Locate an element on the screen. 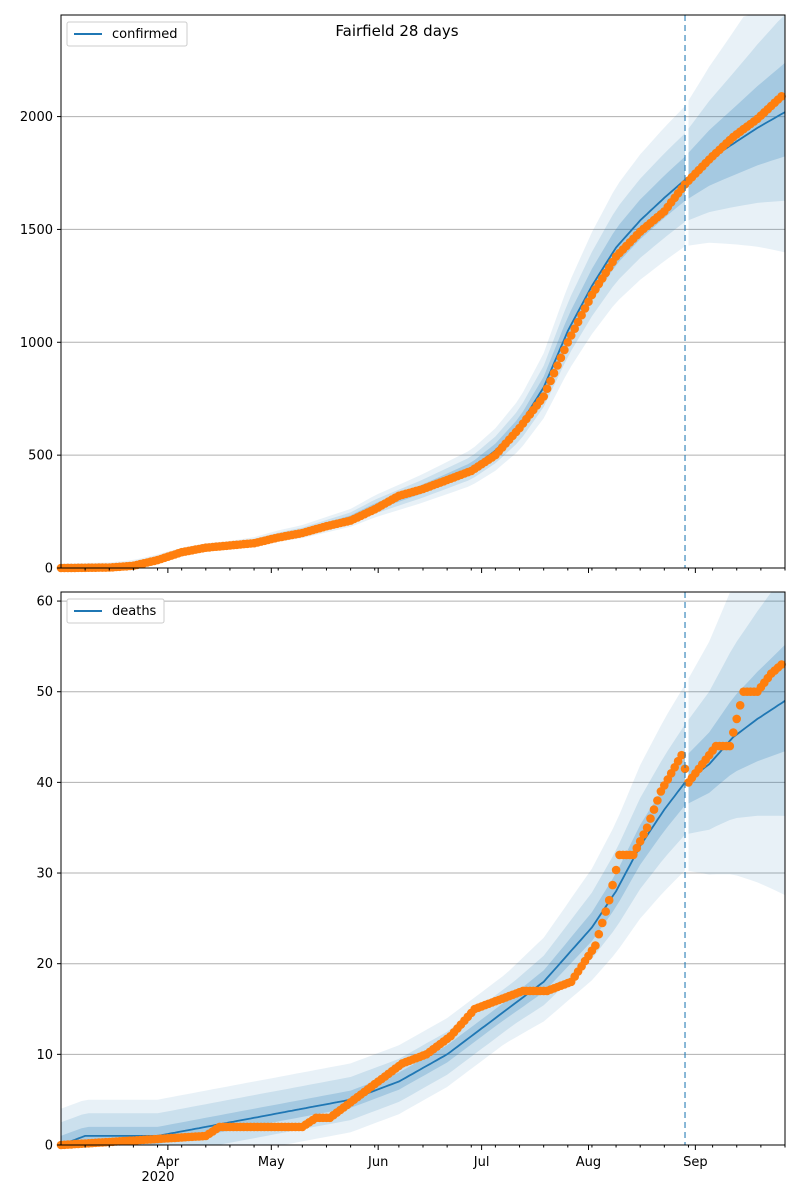  legend-label-deaths: deaths is located at coordinates (134, 611).